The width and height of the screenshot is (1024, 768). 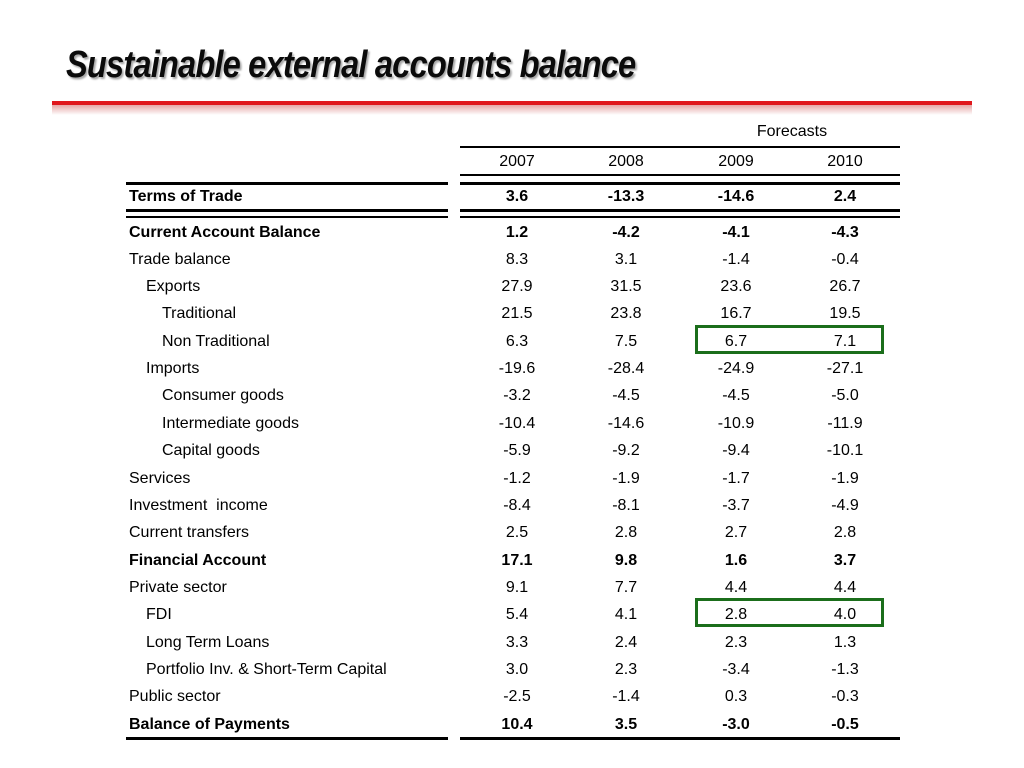 I want to click on row-value-2009: -24.9, so click(x=736, y=368).